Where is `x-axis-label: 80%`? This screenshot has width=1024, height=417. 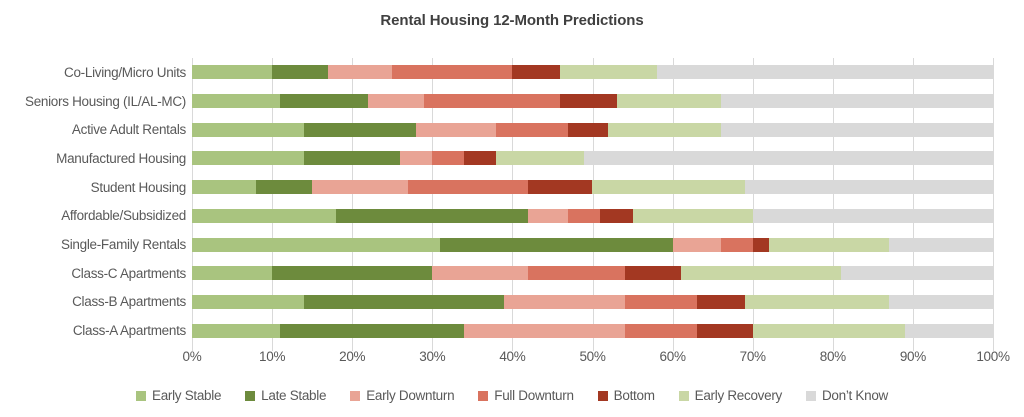 x-axis-label: 80% is located at coordinates (832, 356).